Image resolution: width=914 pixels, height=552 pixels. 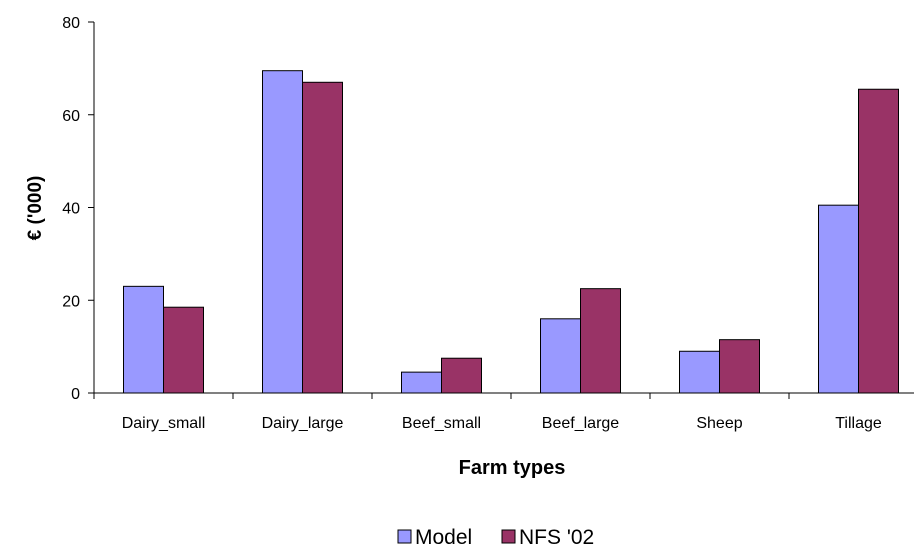 What do you see at coordinates (443, 537) in the screenshot?
I see `legend-label: Model` at bounding box center [443, 537].